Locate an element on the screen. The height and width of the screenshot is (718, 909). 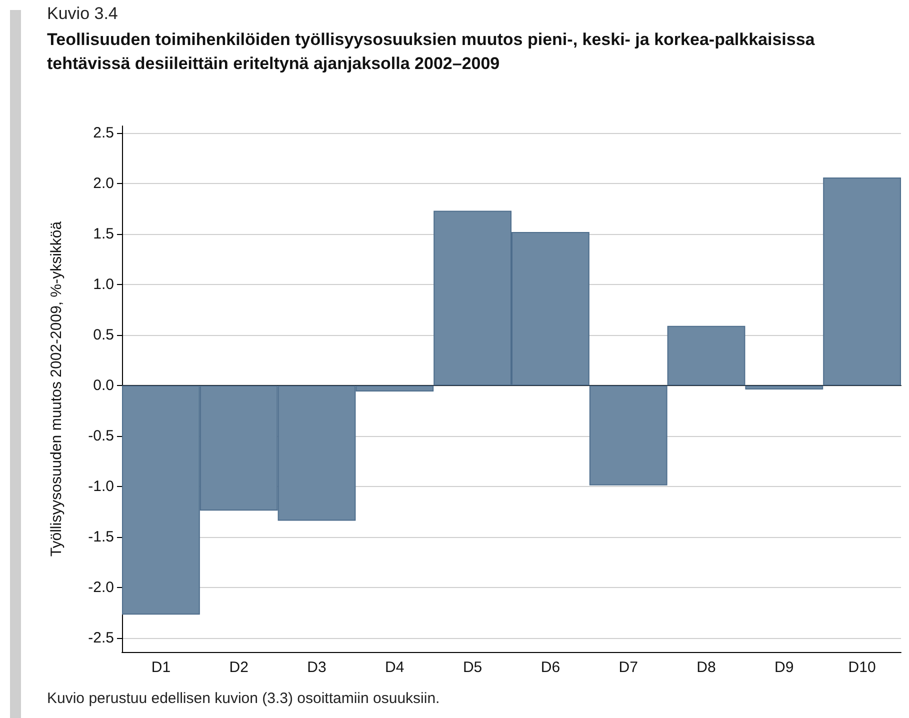
y-tick-label: 1.0 is located at coordinates (103, 285).